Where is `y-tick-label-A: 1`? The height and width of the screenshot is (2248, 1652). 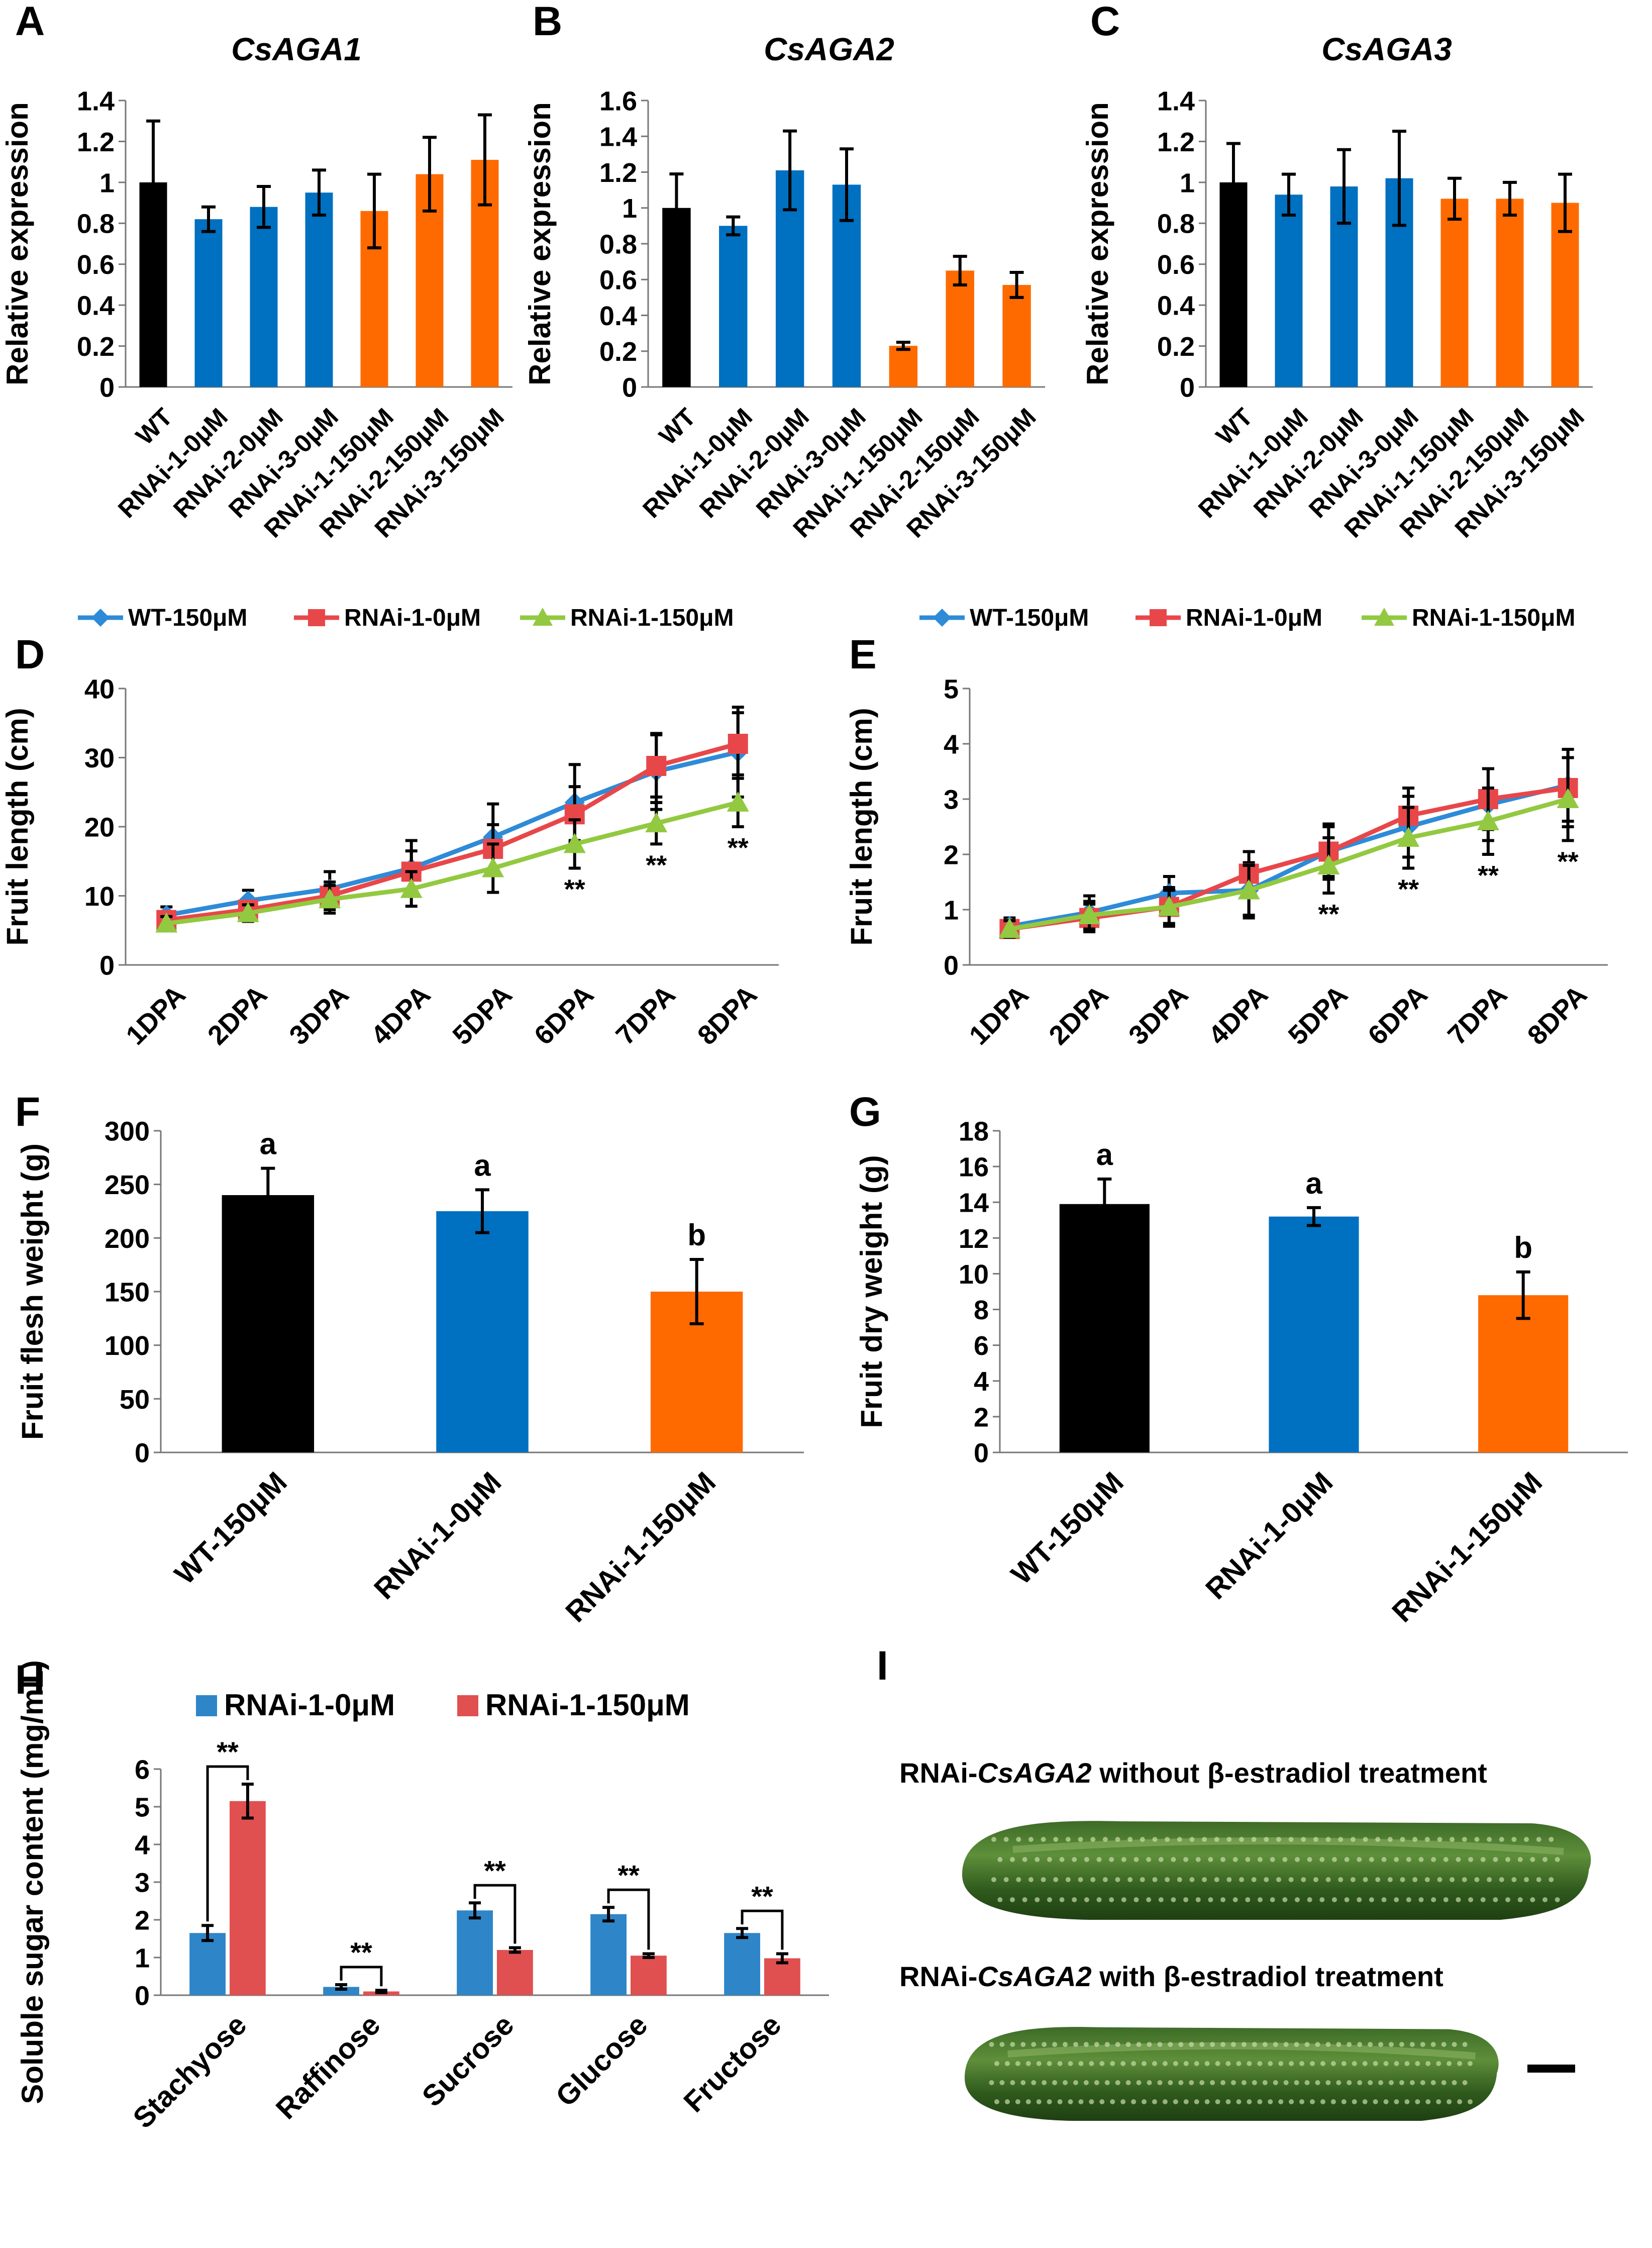
y-tick-label-A: 1 is located at coordinates (107, 183).